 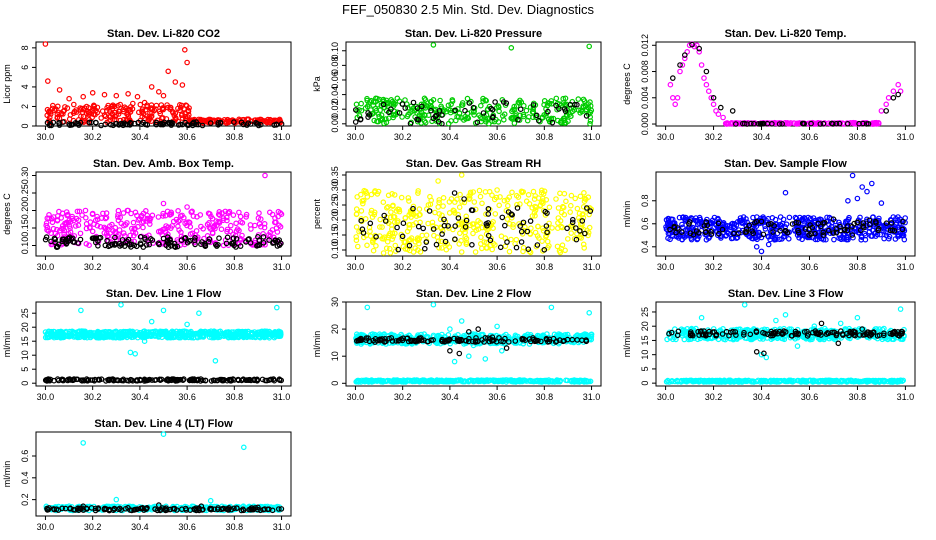 What do you see at coordinates (25, 67) in the screenshot?
I see `y-tick-label: 6` at bounding box center [25, 67].